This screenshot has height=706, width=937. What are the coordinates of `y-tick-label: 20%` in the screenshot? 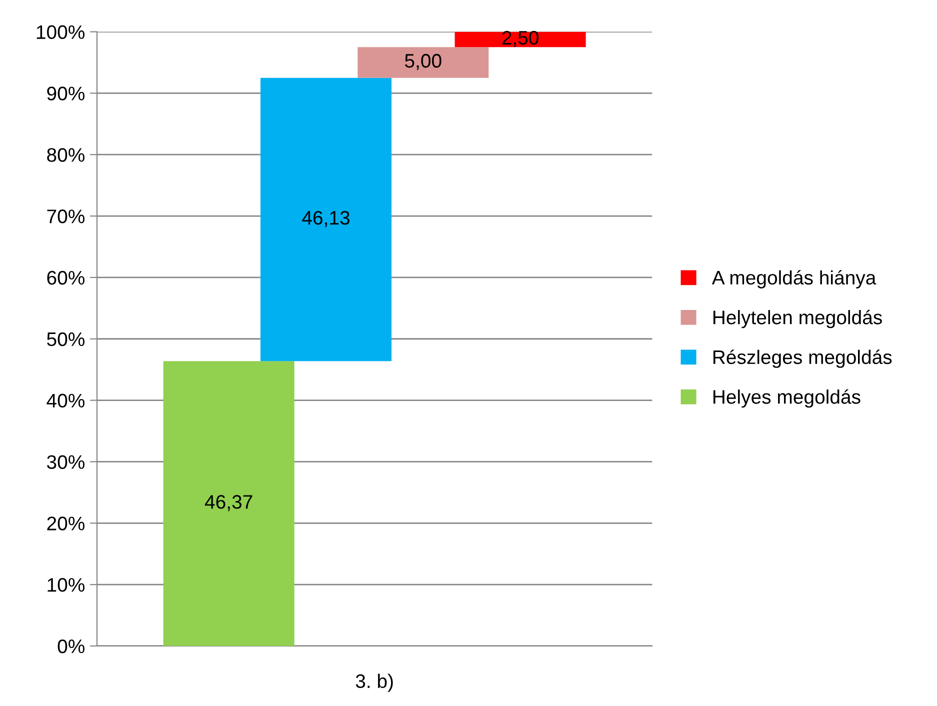 It's located at (65, 523).